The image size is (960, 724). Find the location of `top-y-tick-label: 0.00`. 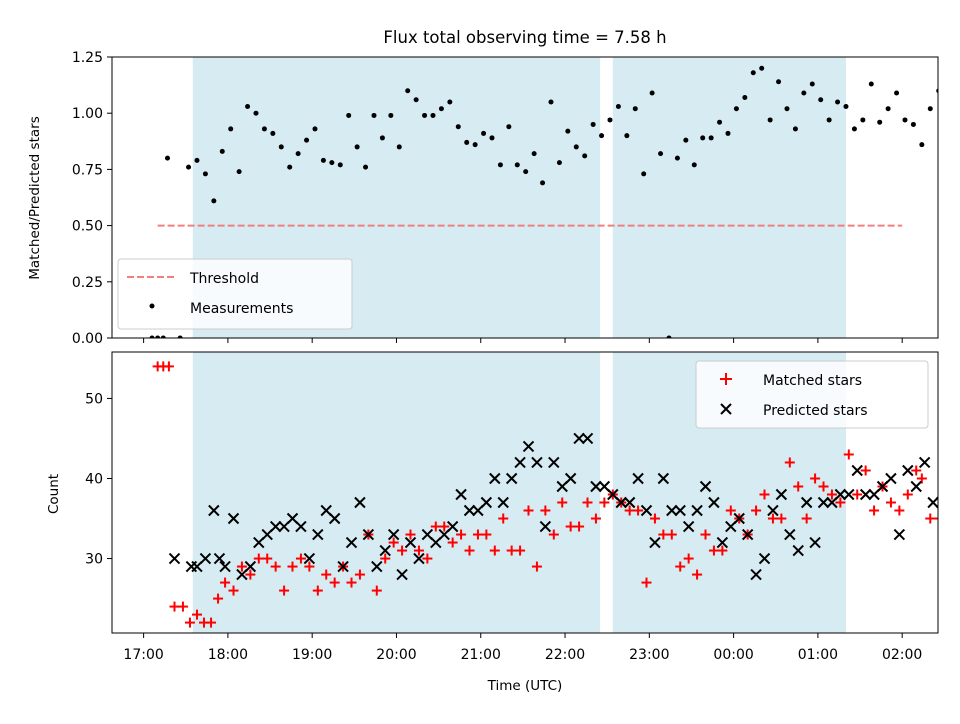

top-y-tick-label: 0.00 is located at coordinates (87, 339).